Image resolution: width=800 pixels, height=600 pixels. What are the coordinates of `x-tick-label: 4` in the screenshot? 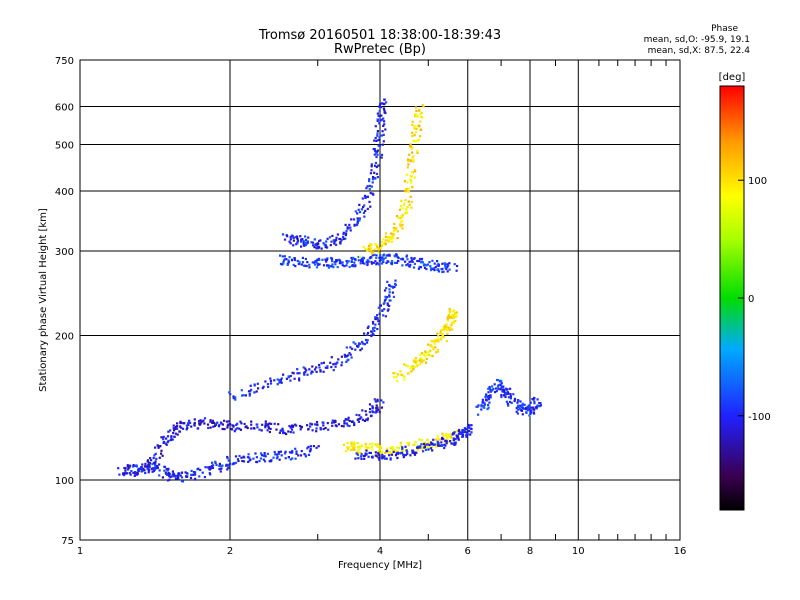 It's located at (380, 551).